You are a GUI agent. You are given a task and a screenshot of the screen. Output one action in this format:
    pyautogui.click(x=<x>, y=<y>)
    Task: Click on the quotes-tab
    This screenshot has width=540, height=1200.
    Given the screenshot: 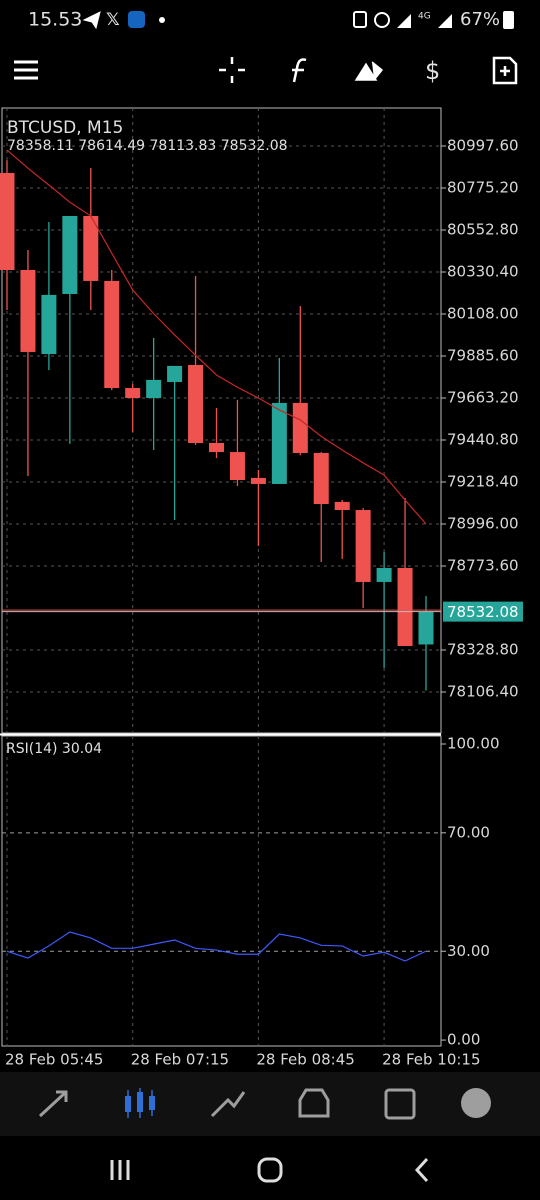 What is the action you would take?
    pyautogui.click(x=53, y=1104)
    